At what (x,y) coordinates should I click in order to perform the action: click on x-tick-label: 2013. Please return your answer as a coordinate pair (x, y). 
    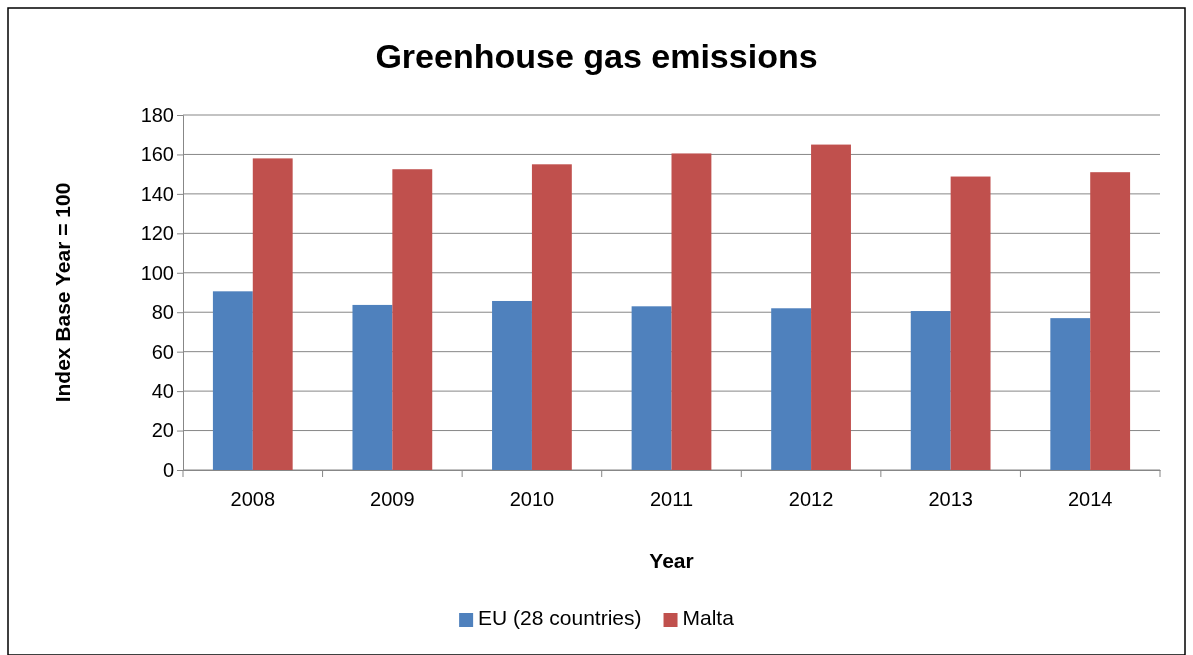
    Looking at the image, I should click on (950, 499).